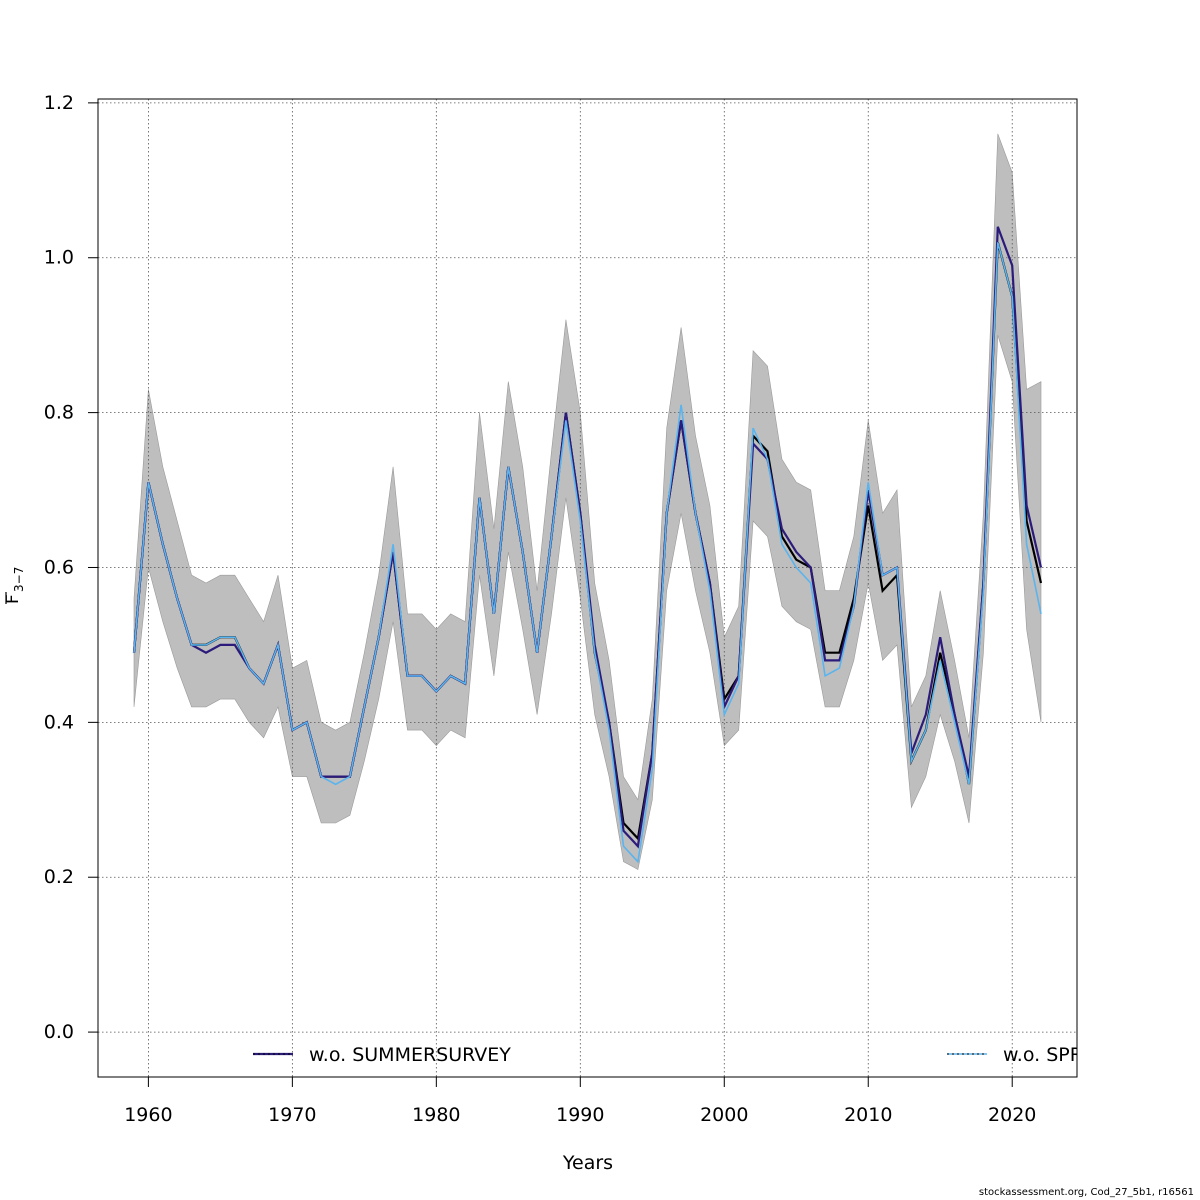  I want to click on y-tick-label: 0.2, so click(59, 877).